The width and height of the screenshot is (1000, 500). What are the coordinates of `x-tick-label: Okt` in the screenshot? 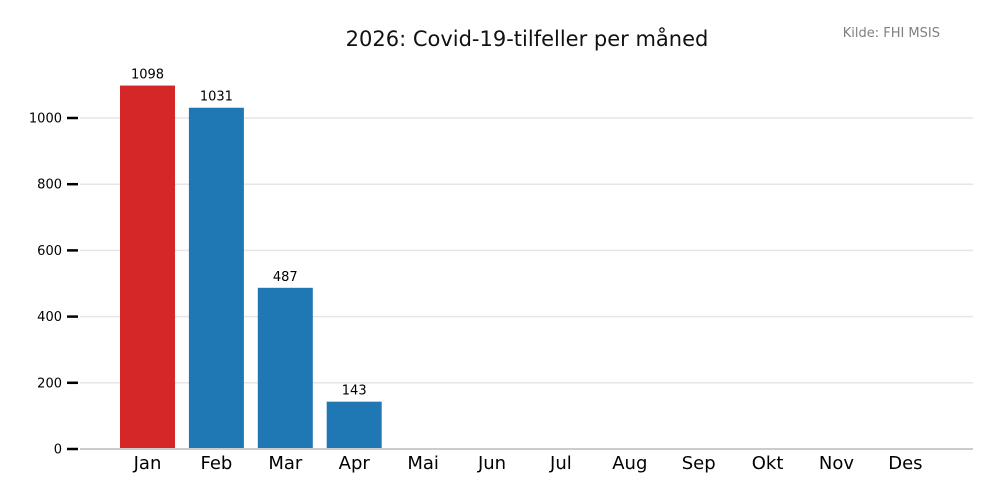 It's located at (768, 463).